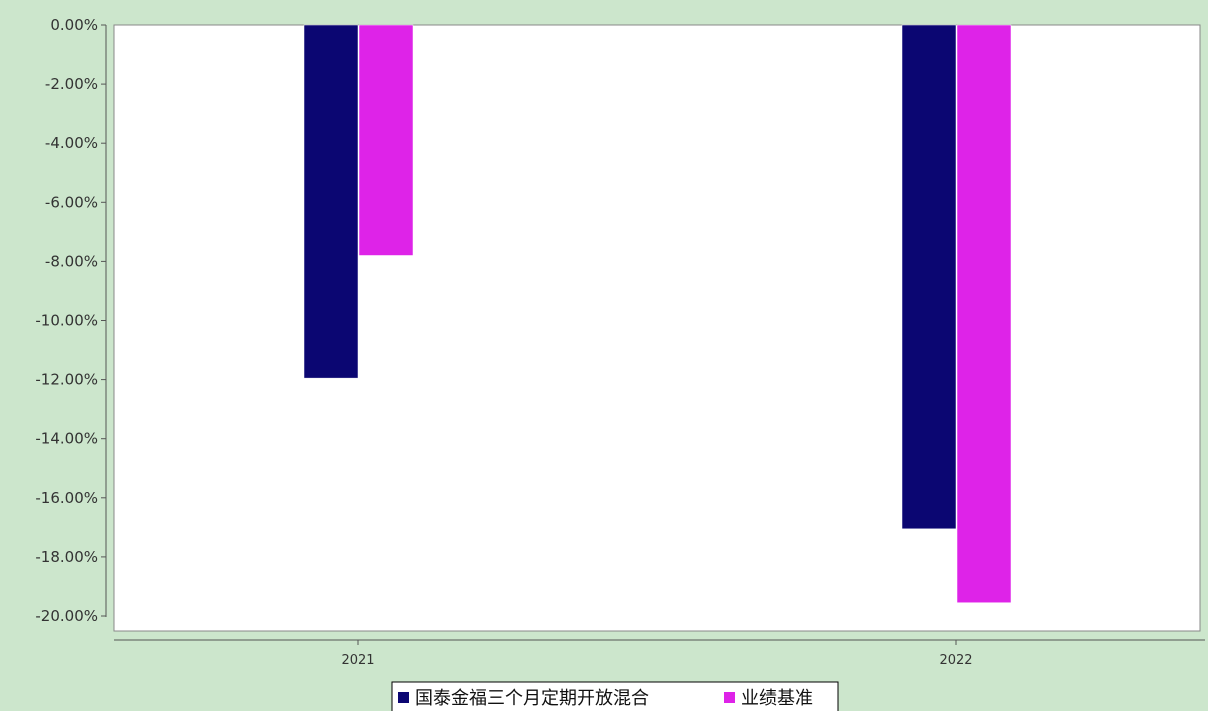  What do you see at coordinates (66, 616) in the screenshot?
I see `y-tick-label: -20.00%` at bounding box center [66, 616].